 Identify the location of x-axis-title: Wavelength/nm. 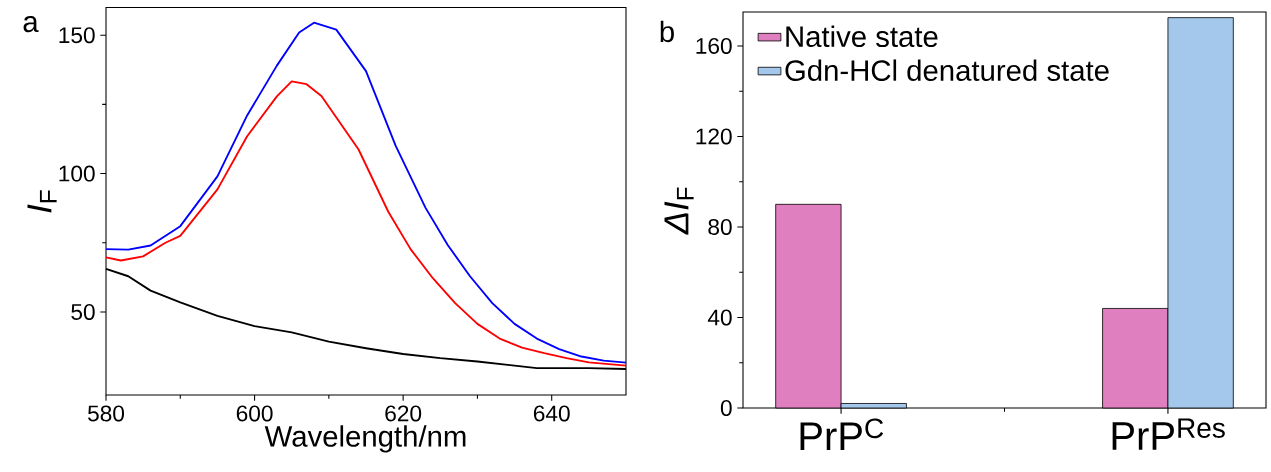
(365, 439).